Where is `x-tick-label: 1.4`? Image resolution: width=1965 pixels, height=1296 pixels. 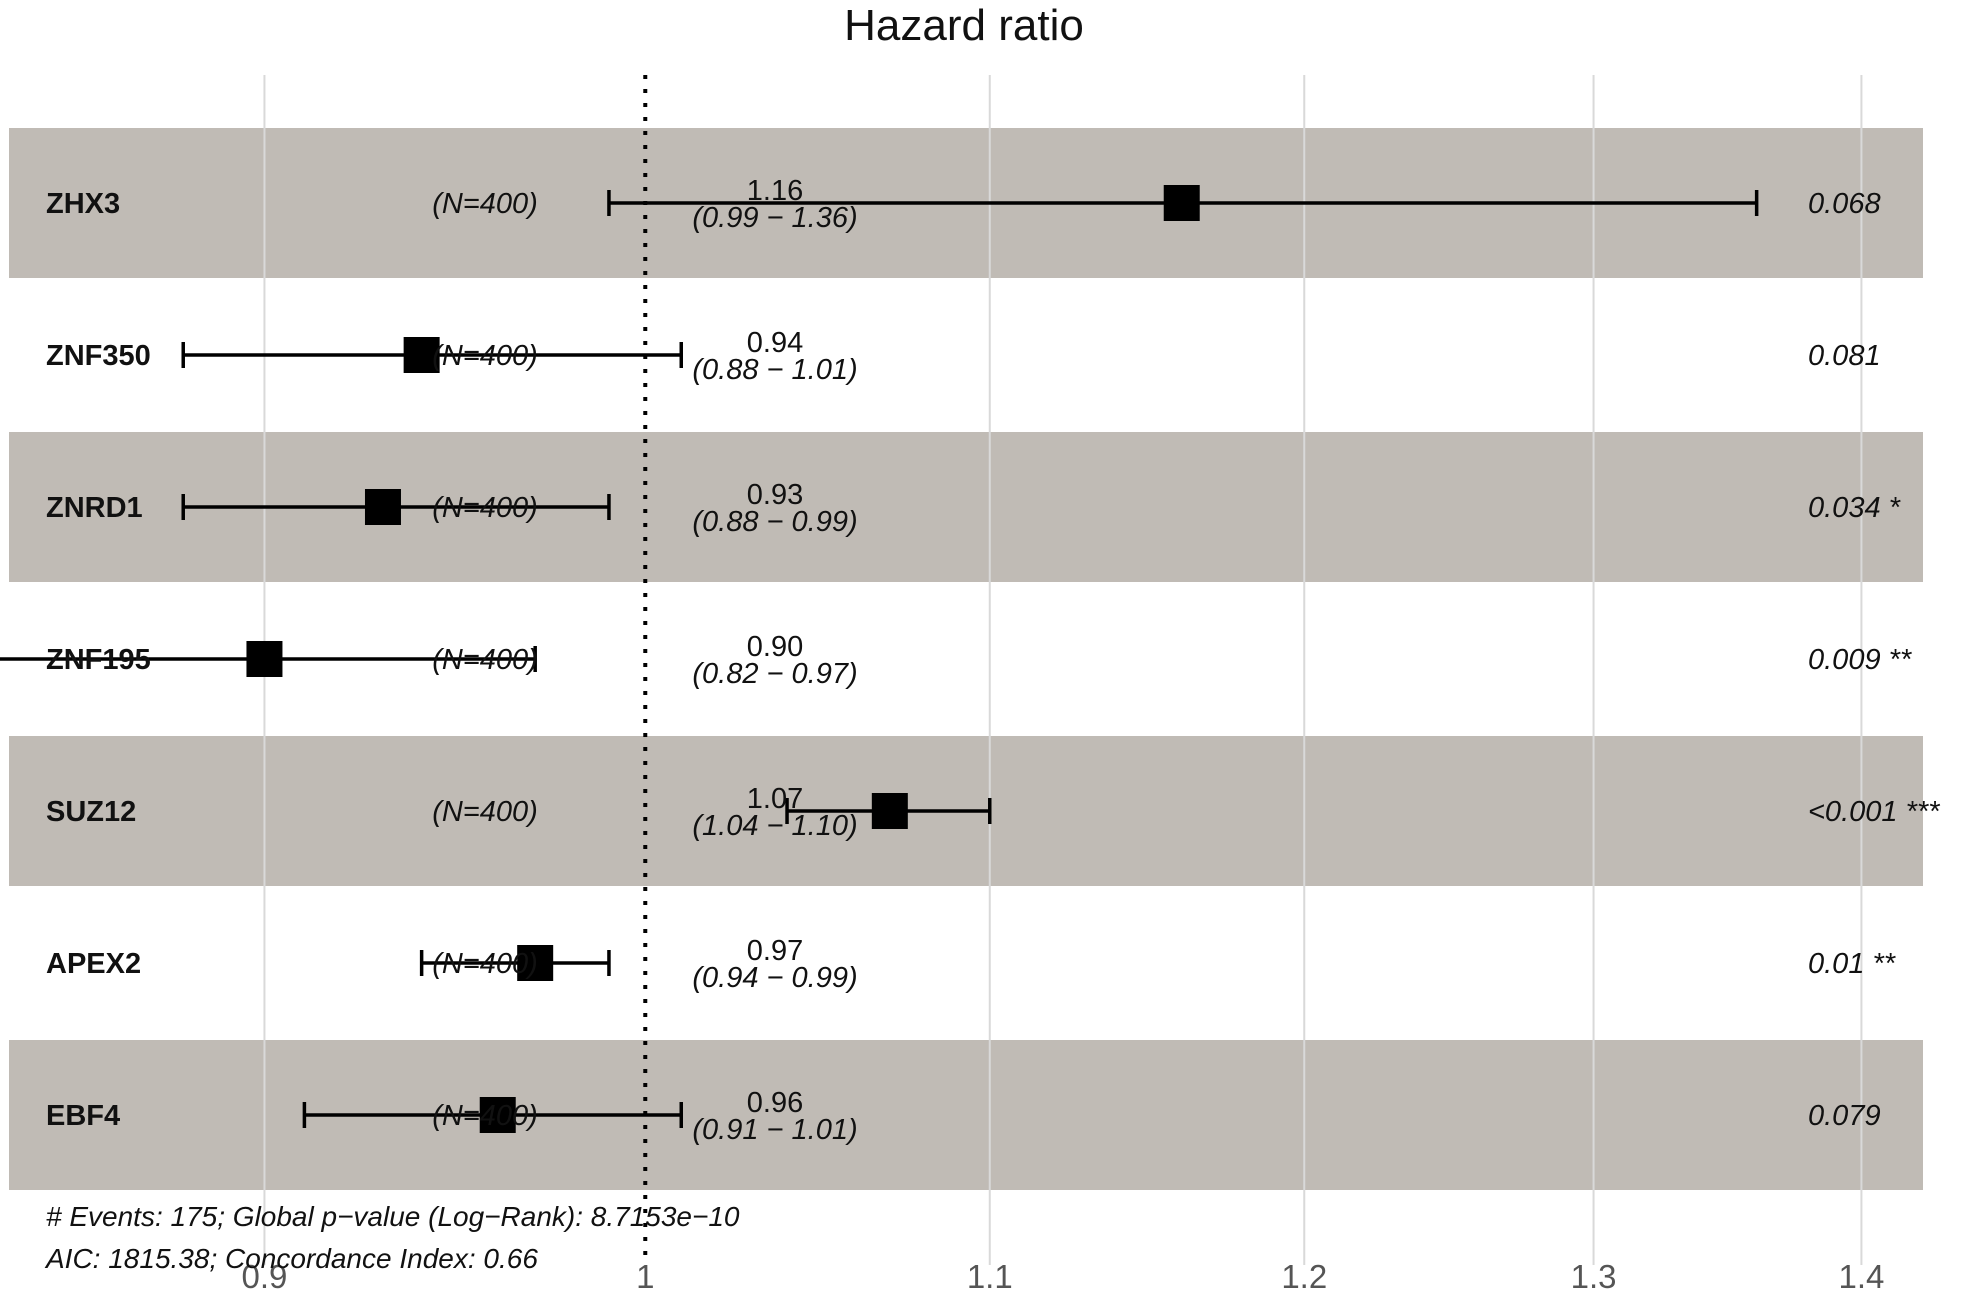
x-tick-label: 1.4 is located at coordinates (1861, 1276).